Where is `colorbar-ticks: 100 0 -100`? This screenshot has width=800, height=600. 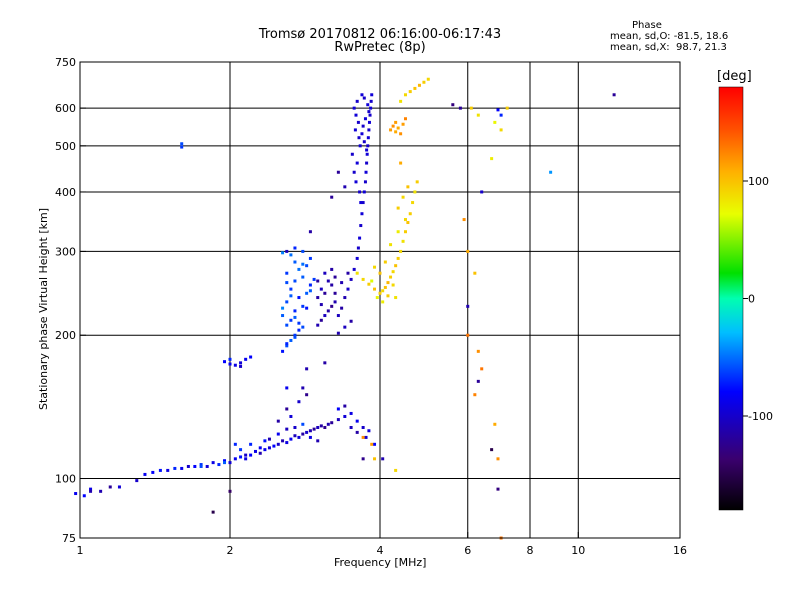 colorbar-ticks: 100 0 -100 is located at coordinates (758, 299).